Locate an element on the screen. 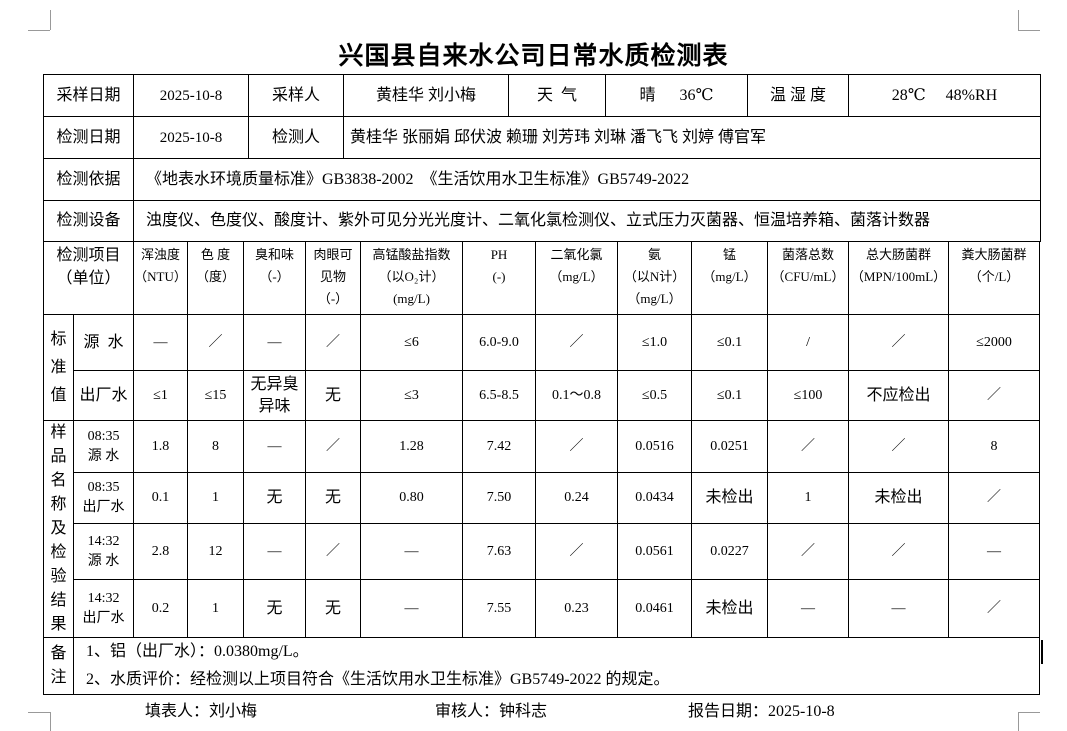  sample-value: 8 is located at coordinates (994, 446).